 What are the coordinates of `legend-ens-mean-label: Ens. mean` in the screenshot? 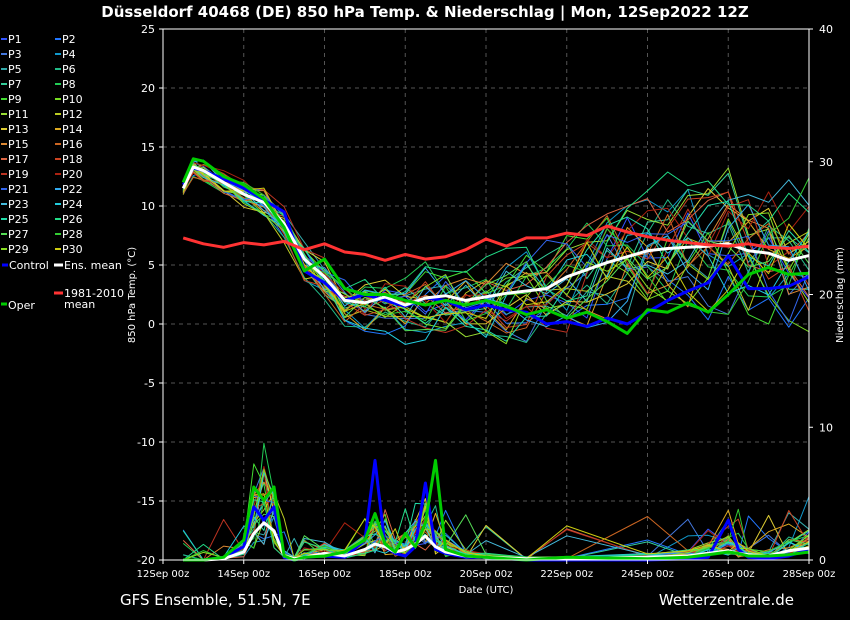 It's located at (93, 265).